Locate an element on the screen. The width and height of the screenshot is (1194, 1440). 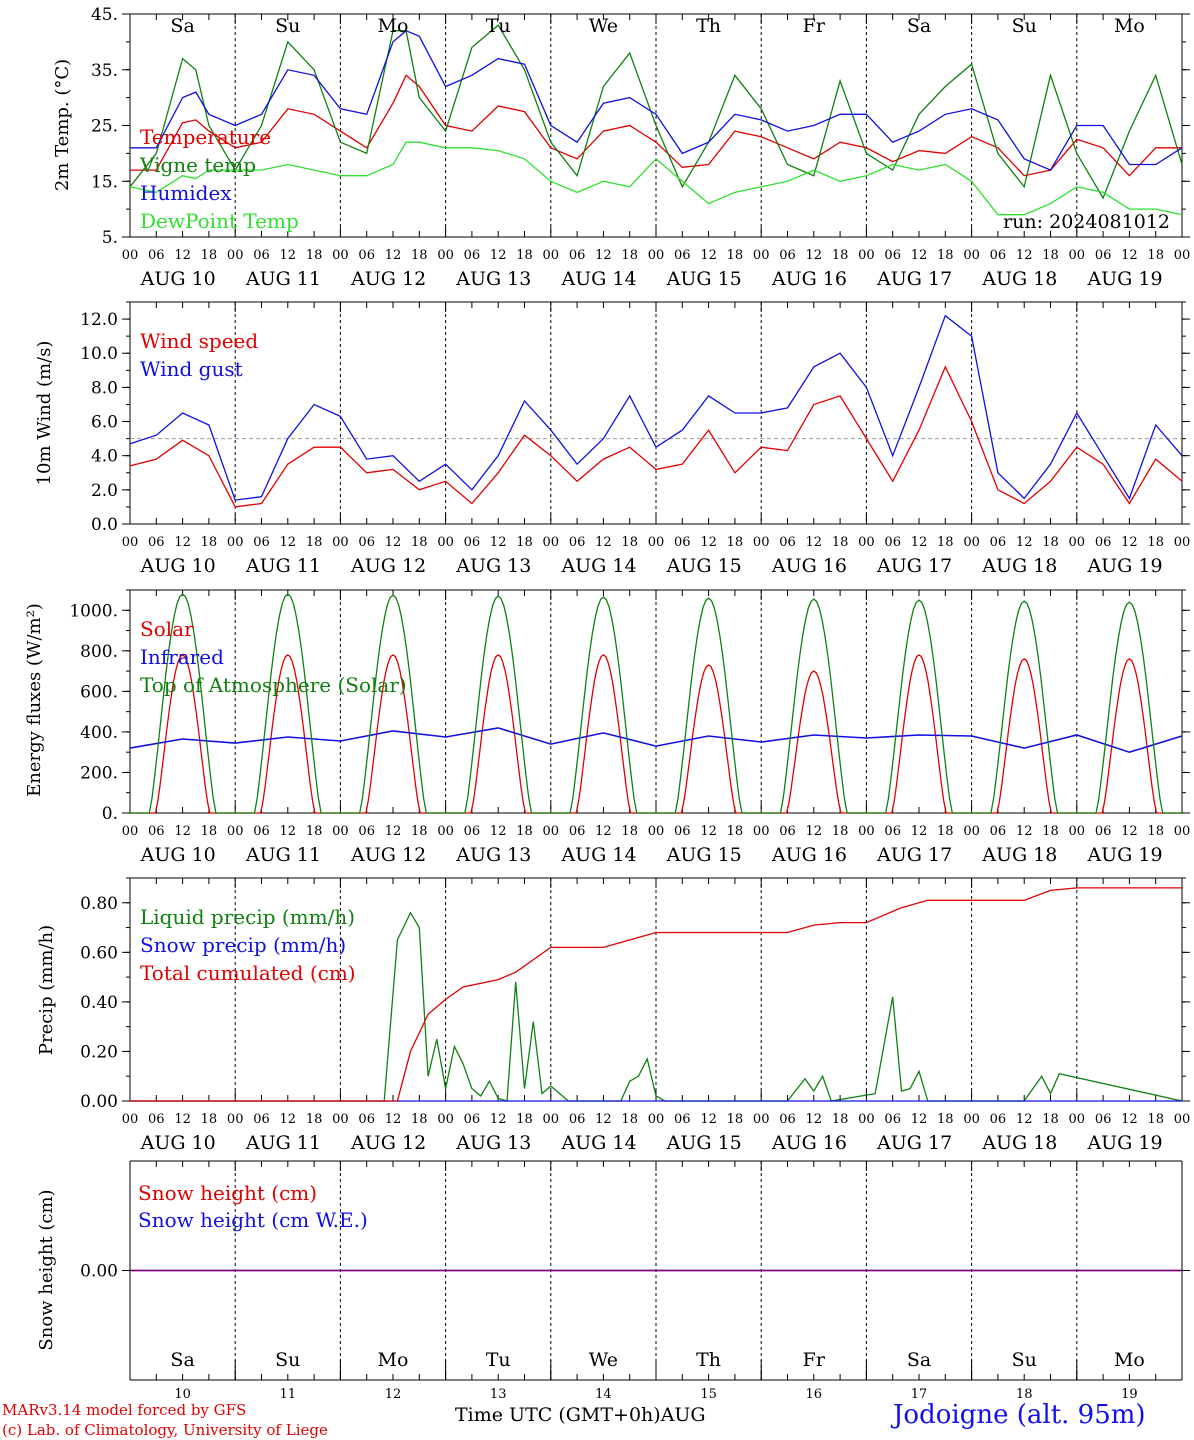
legend-entry: Infrared is located at coordinates (182, 657).